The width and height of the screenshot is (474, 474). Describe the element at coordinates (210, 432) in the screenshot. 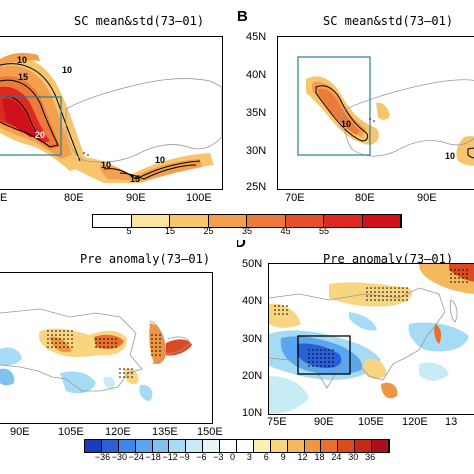

I see `panel-c-xtick: 150E` at that location.